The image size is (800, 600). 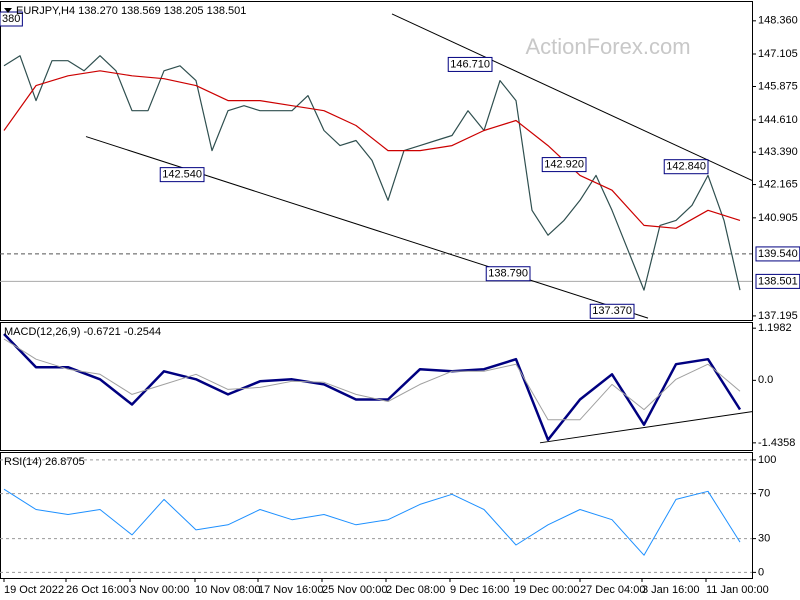 What do you see at coordinates (612, 590) in the screenshot?
I see `x-tick-label: 27 Dec 04:00` at bounding box center [612, 590].